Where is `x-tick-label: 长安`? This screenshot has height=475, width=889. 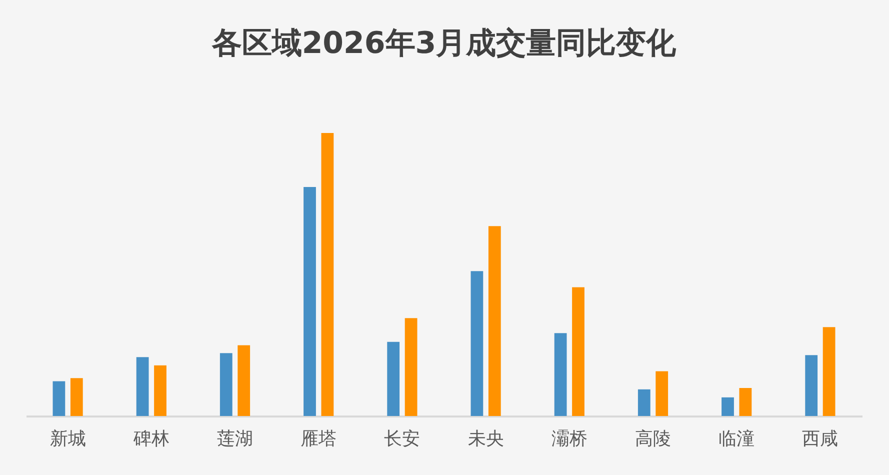
x-tick-label: 长安 is located at coordinates (402, 439).